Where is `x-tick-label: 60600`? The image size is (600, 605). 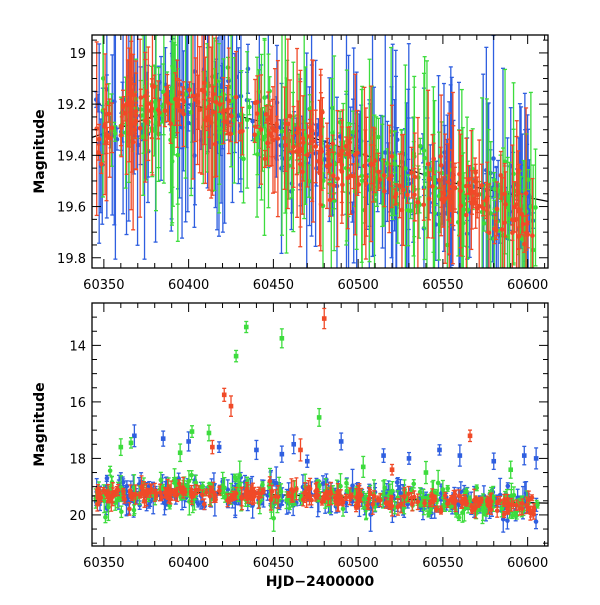
x-tick-label: 60600 is located at coordinates (527, 285).